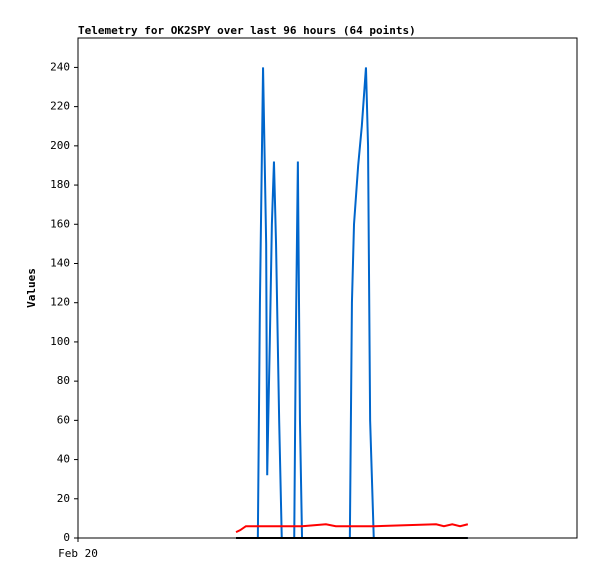 Image resolution: width=597 pixels, height=579 pixels. I want to click on y-tick-label: 220, so click(60, 106).